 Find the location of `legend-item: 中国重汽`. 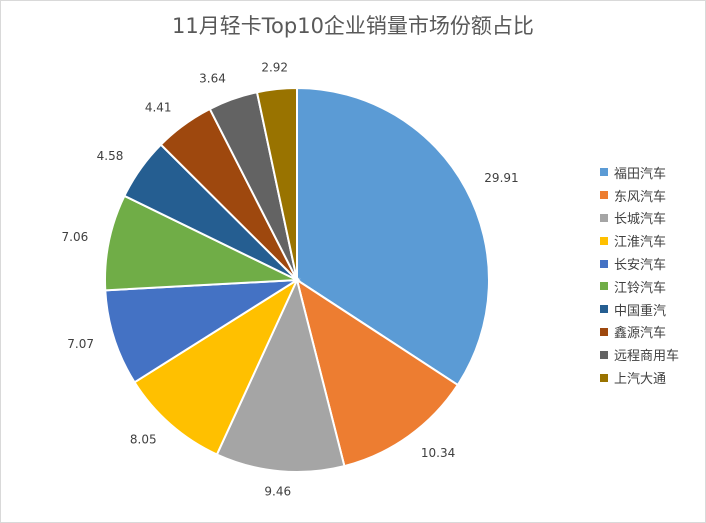

legend-item: 中国重汽 is located at coordinates (639, 309).